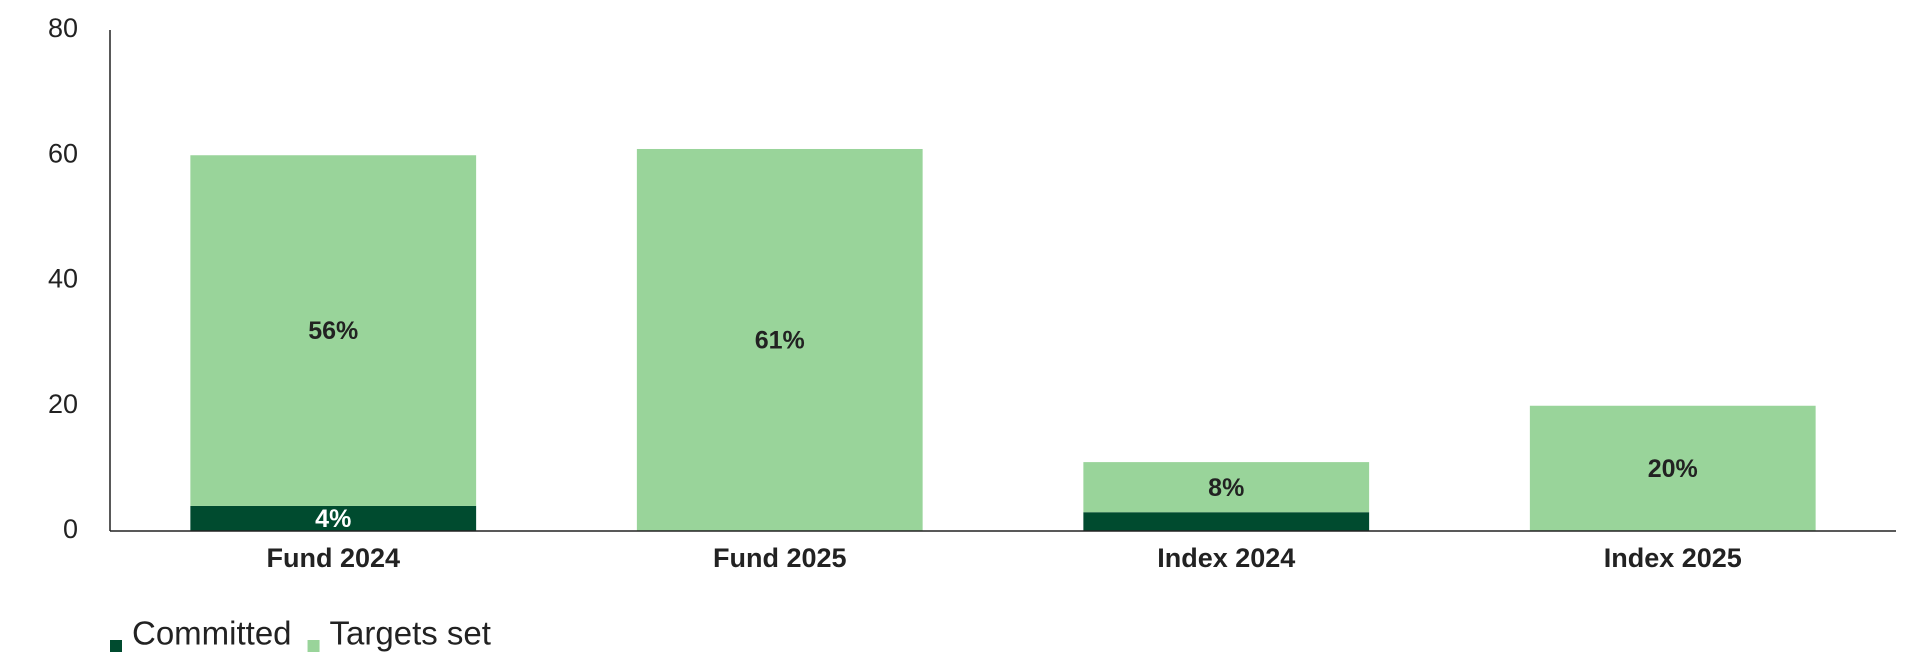 Image resolution: width=1911 pixels, height=658 pixels. I want to click on y-tick-label: 20, so click(63, 404).